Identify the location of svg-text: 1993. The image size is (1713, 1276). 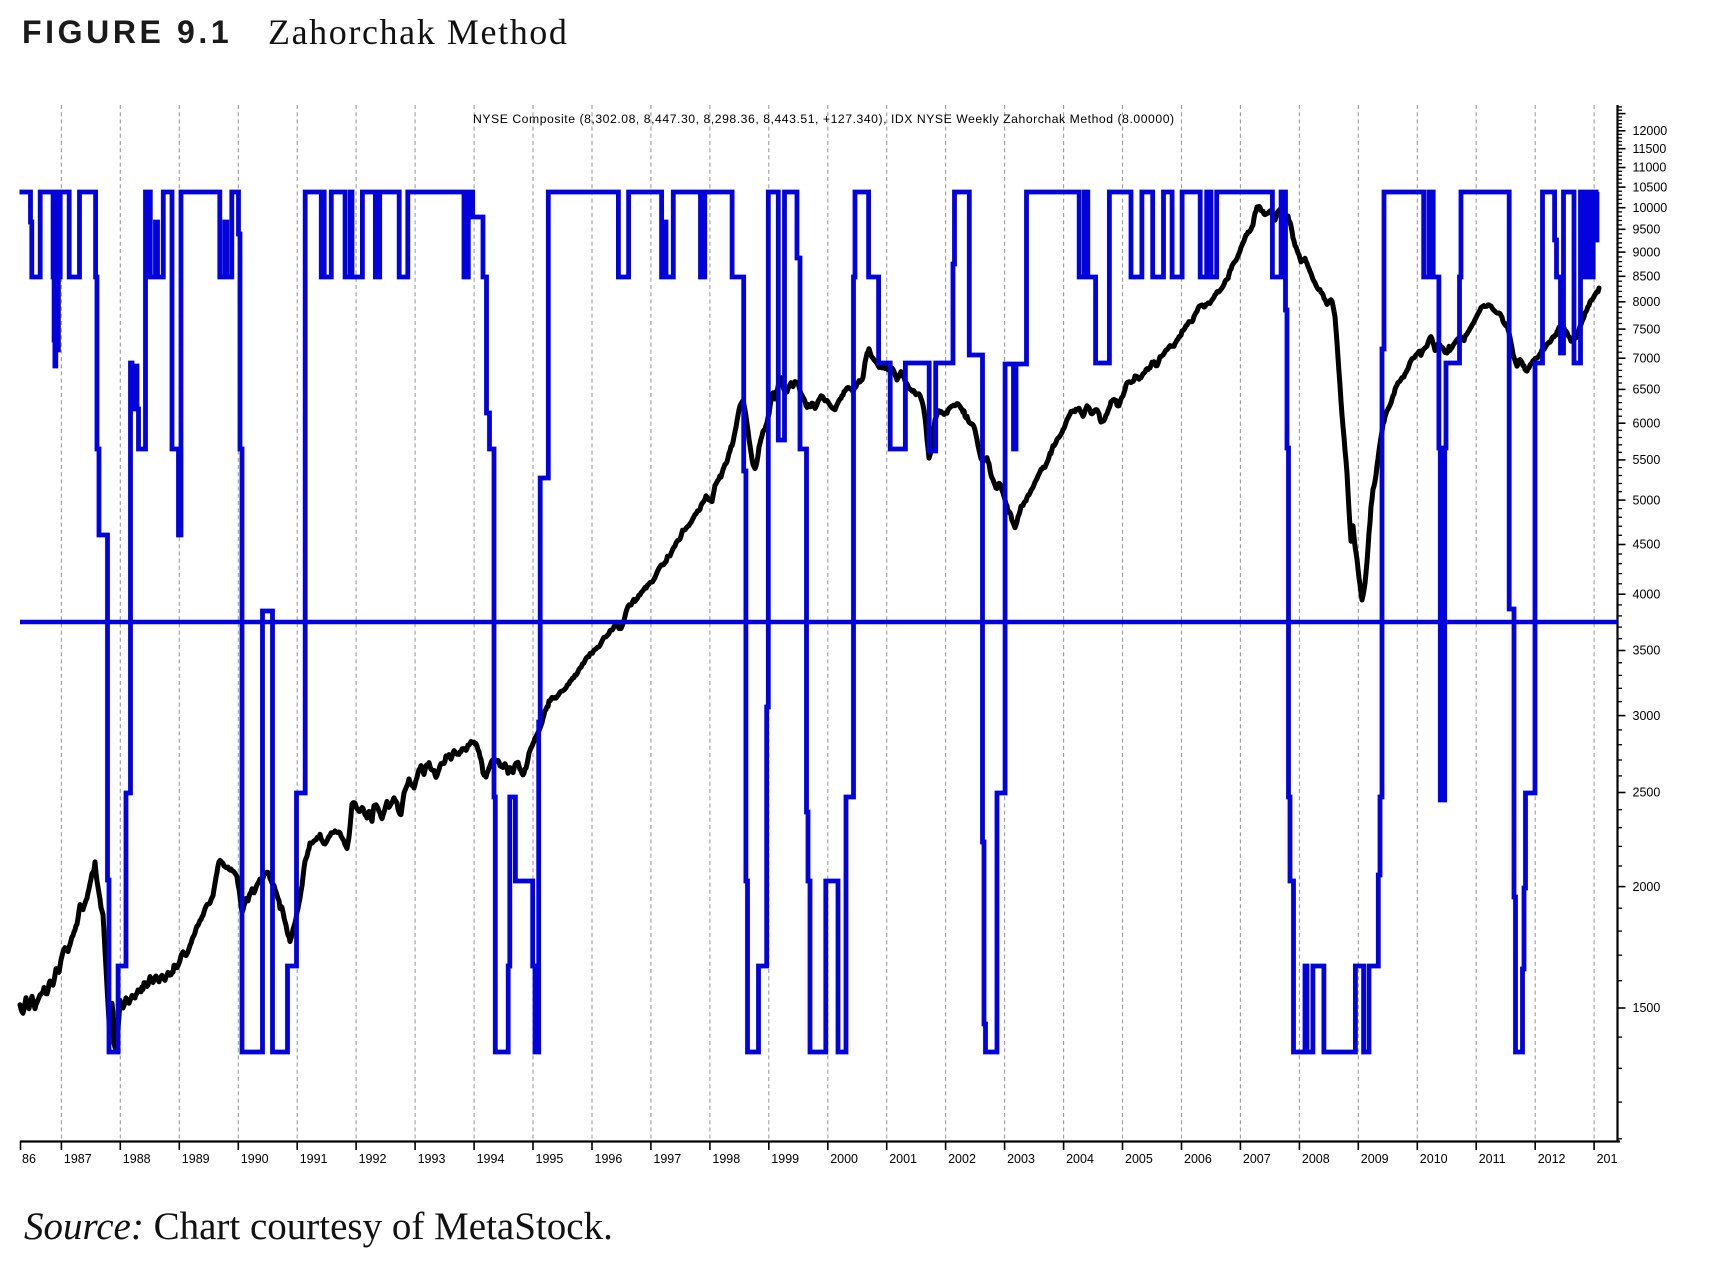
(432, 1159).